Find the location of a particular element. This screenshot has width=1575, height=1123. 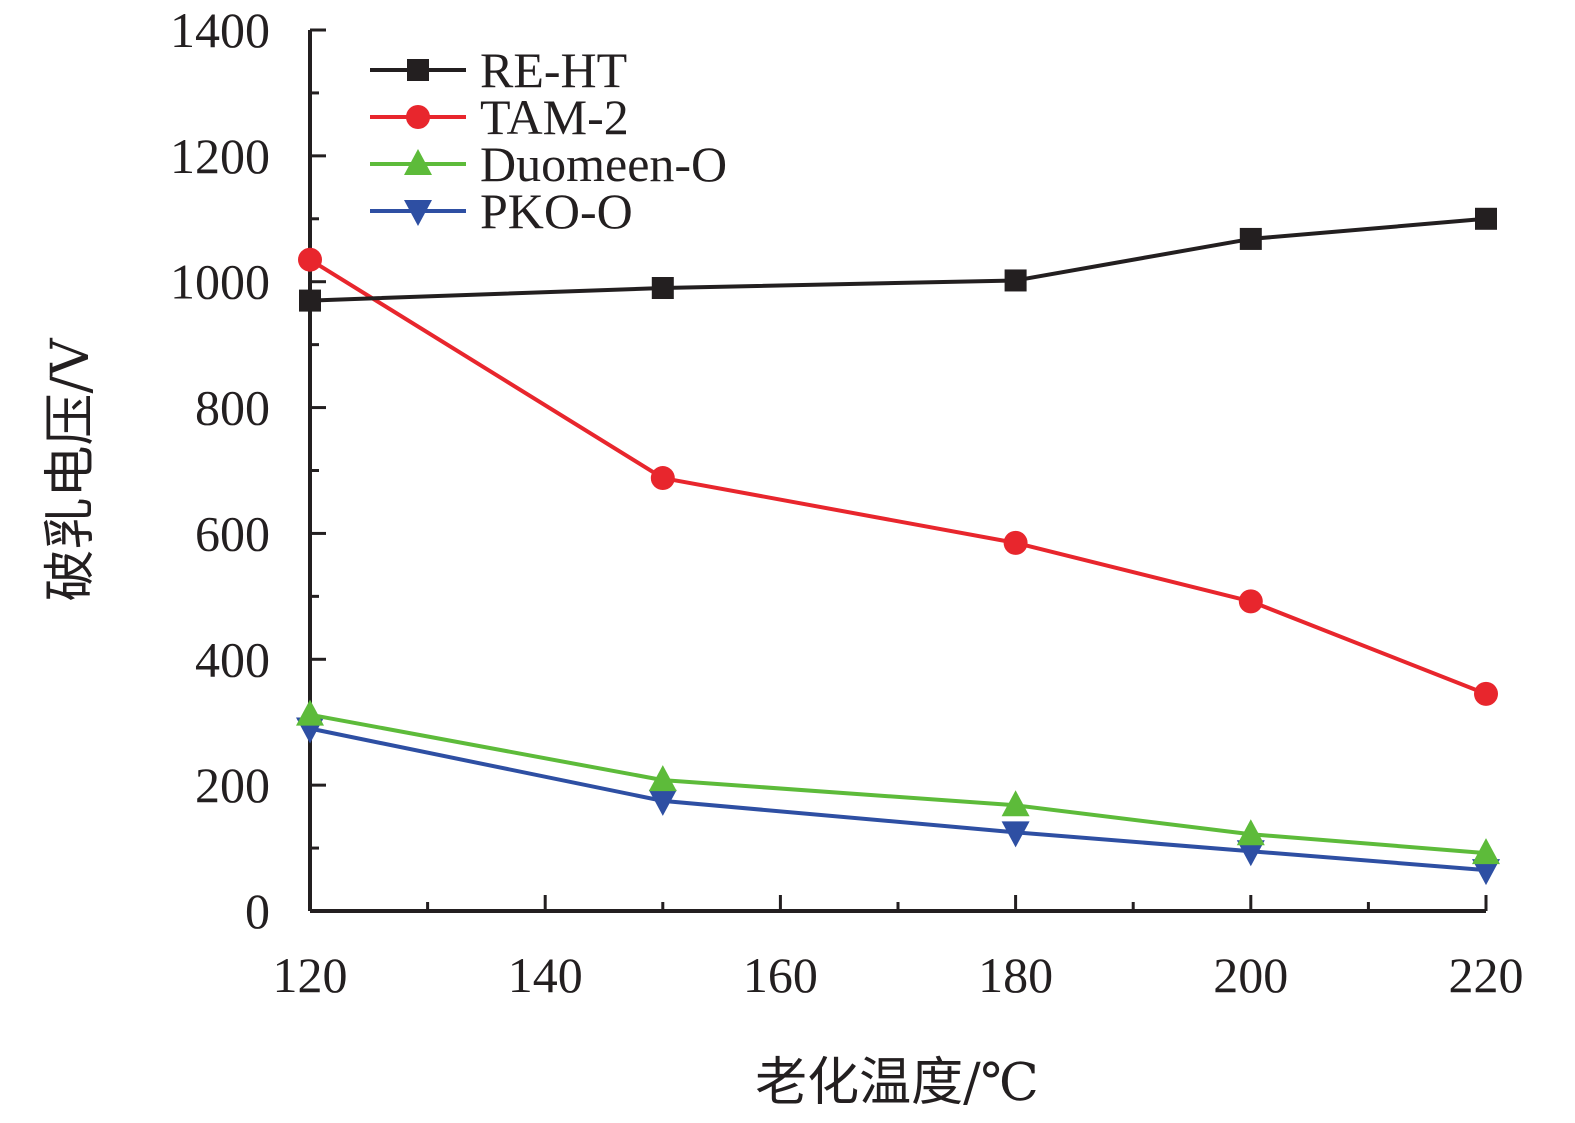

legend-item: TAM-2 is located at coordinates (499, 117).